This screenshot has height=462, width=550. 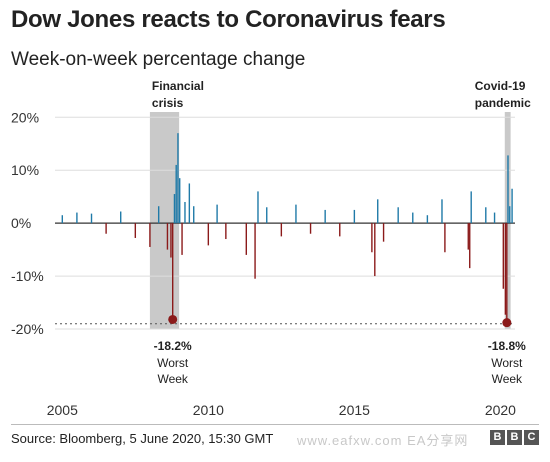 I want to click on y-tick-label: -10%, so click(x=27, y=276).